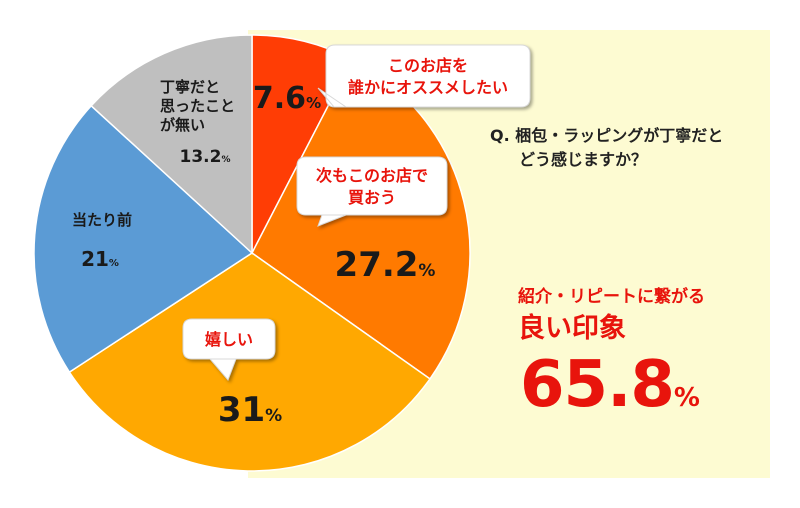 This screenshot has width=800, height=508. I want to click on highlight-total-value: 65.8, so click(597, 385).